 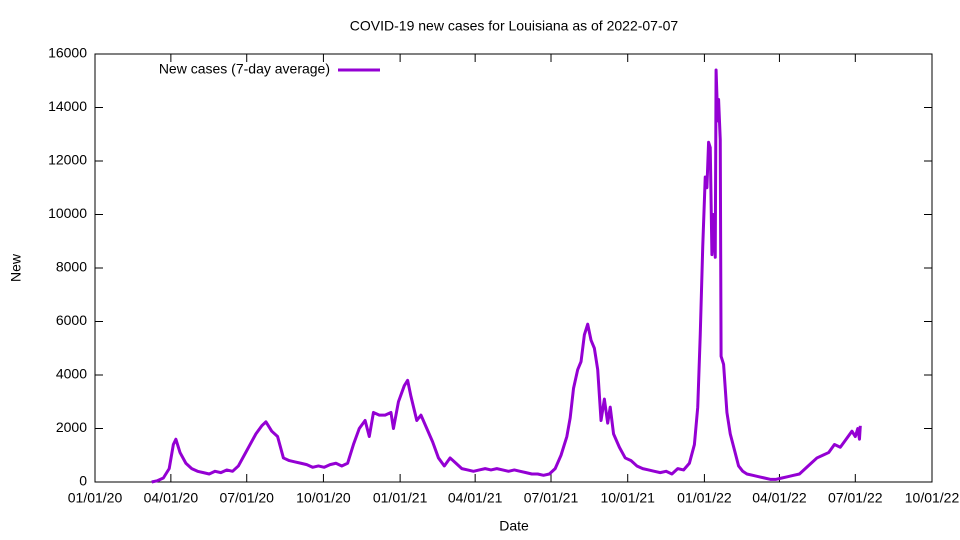 What do you see at coordinates (551, 498) in the screenshot?
I see `x-tick-label: 07/01/21` at bounding box center [551, 498].